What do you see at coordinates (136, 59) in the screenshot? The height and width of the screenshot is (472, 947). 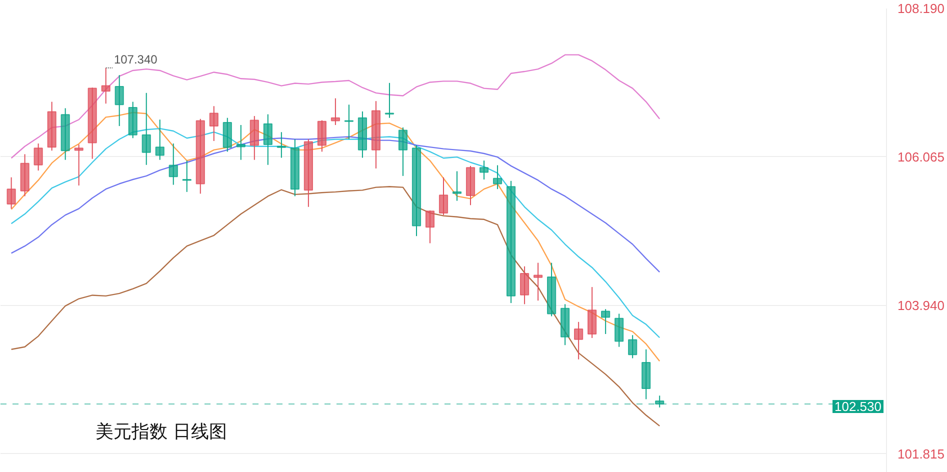 I see `annotation: 107.340` at bounding box center [136, 59].